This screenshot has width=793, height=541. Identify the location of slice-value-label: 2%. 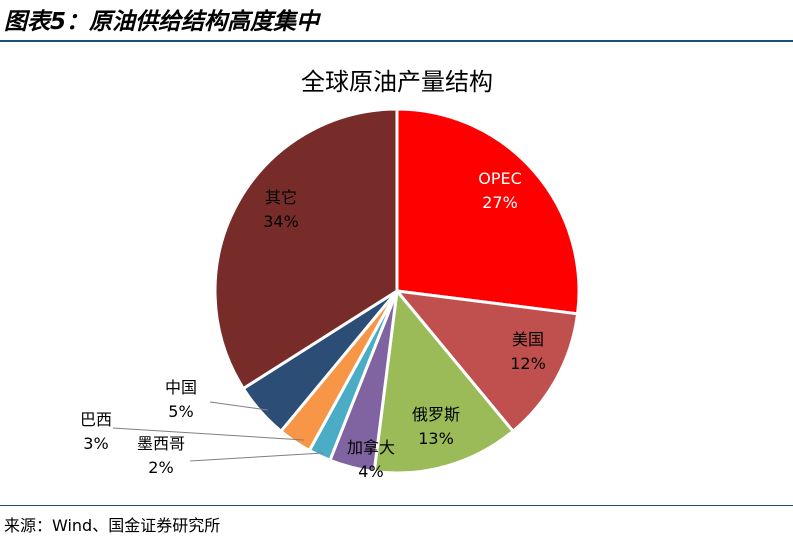
(160, 467).